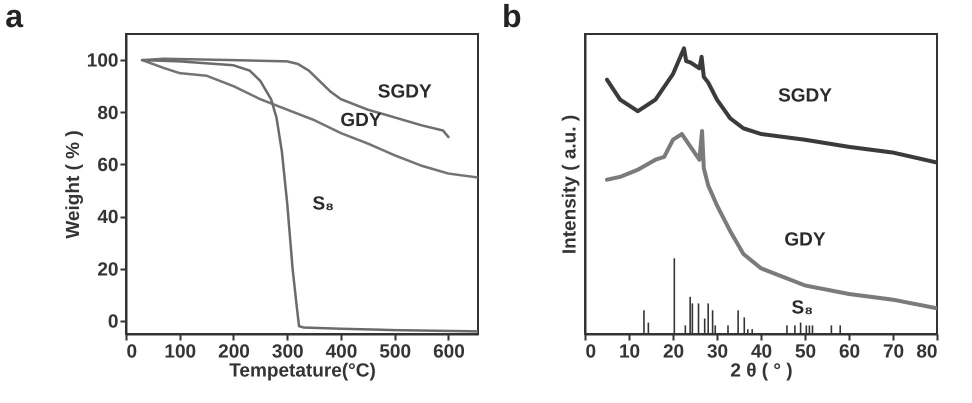 This screenshot has height=403, width=972. Describe the element at coordinates (805, 352) in the screenshot. I see `x-tick-label: 50` at that location.